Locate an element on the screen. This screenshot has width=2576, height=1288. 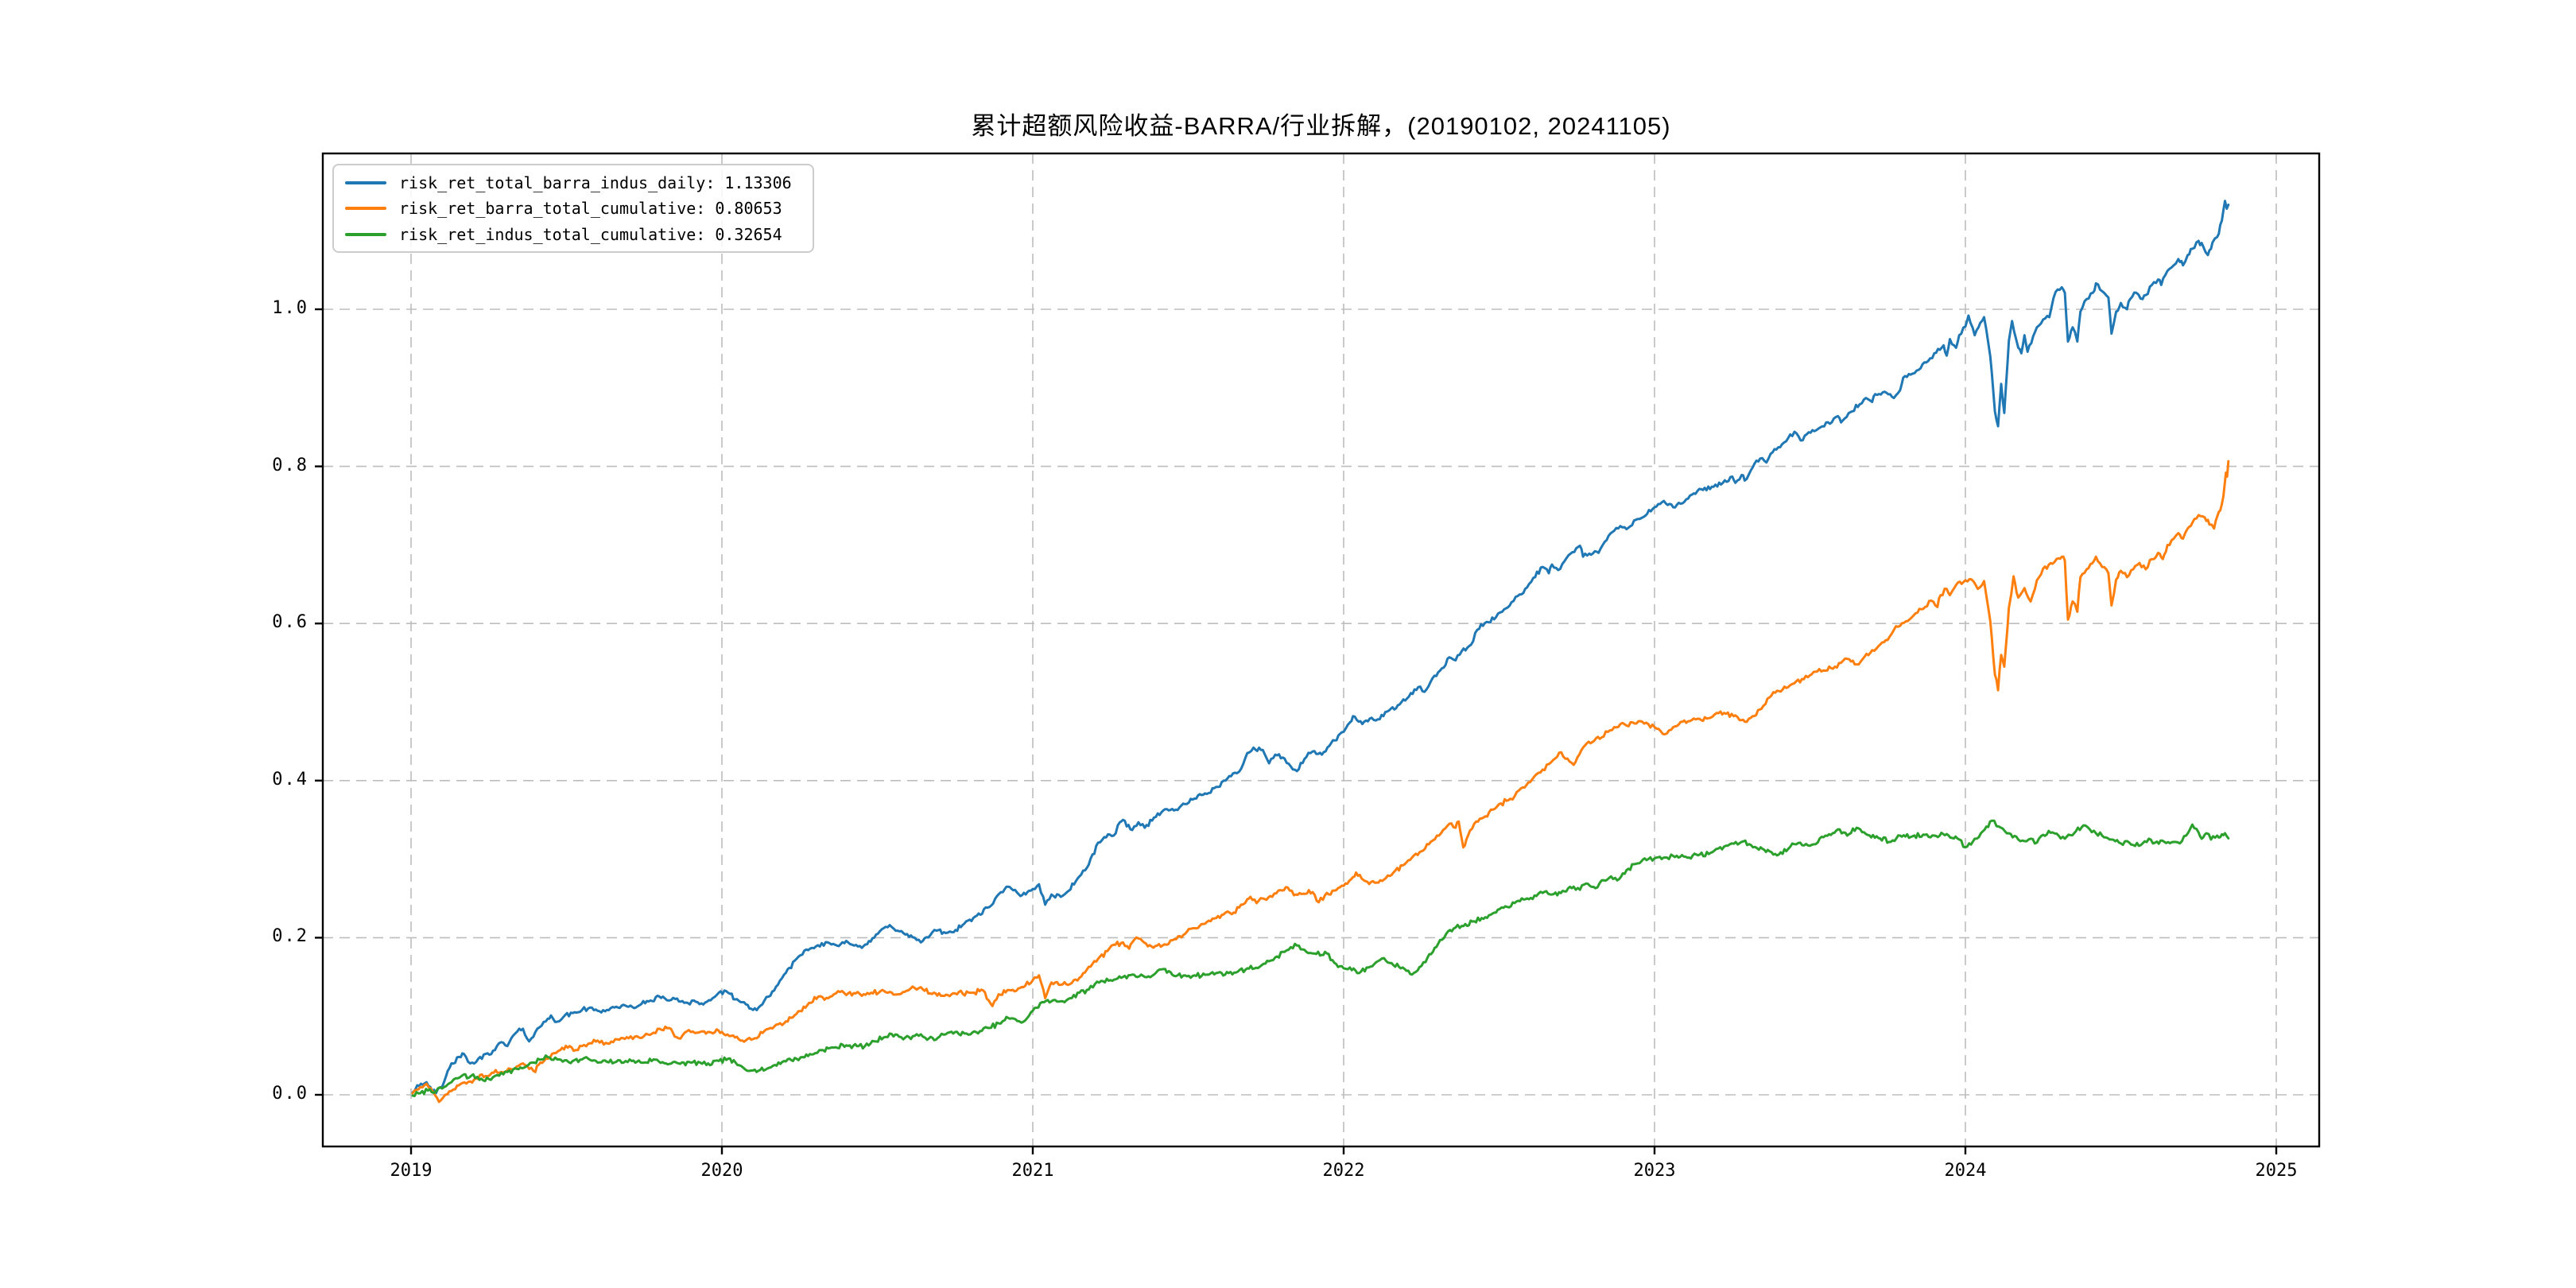
x-tick-label: 2025 is located at coordinates (2276, 1171).